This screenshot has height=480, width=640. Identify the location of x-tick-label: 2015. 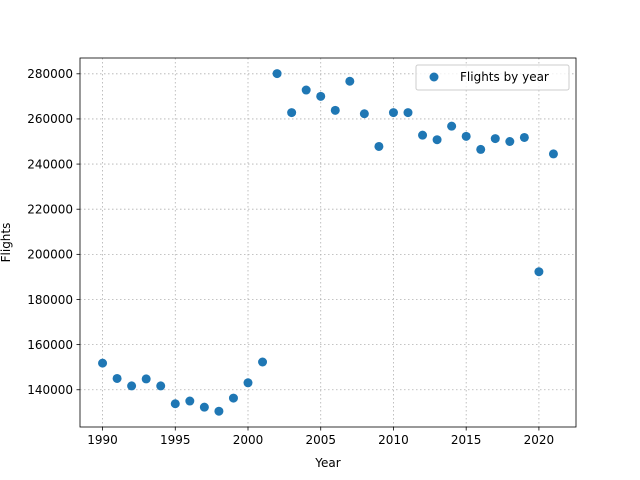
(466, 440).